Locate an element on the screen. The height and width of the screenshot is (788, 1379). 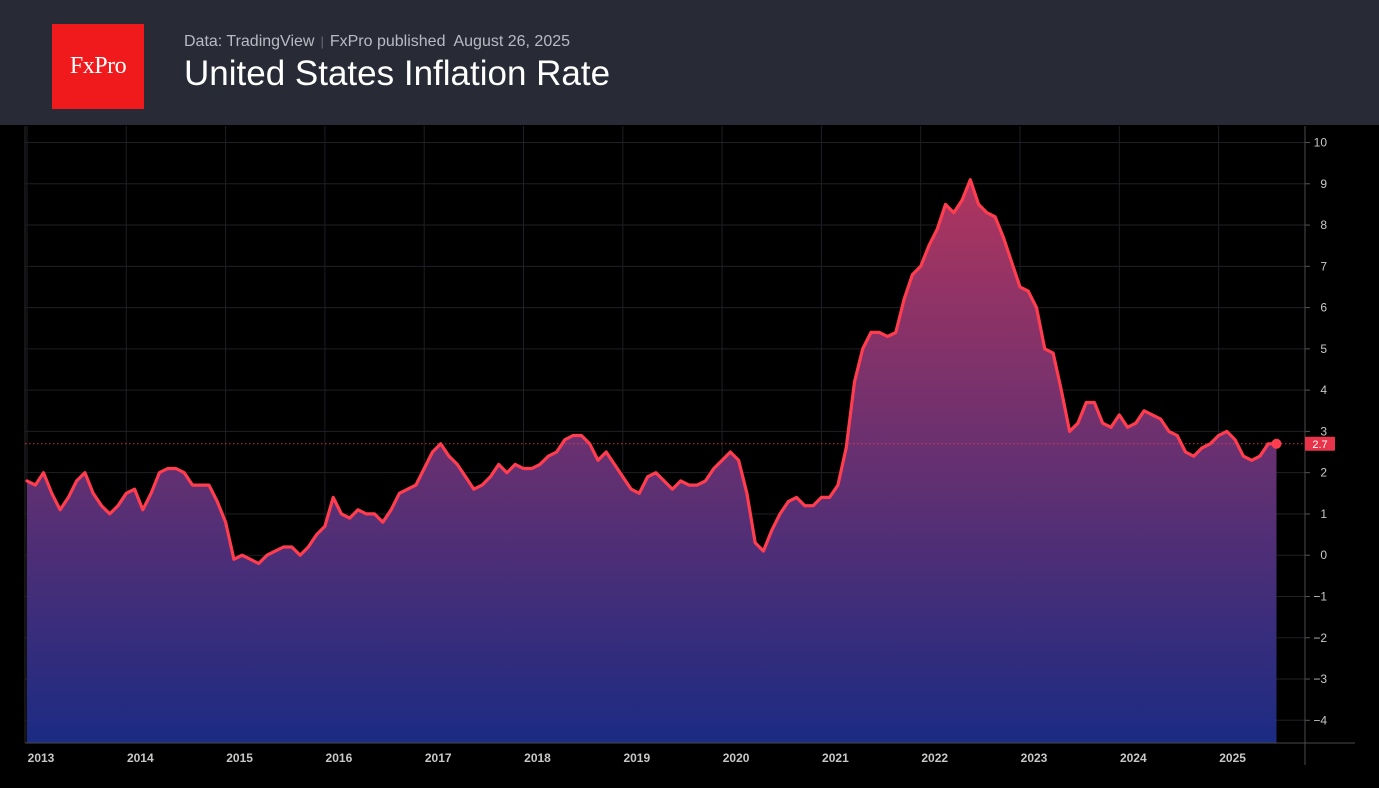
publish-date: August 26, 2025 is located at coordinates (512, 41).